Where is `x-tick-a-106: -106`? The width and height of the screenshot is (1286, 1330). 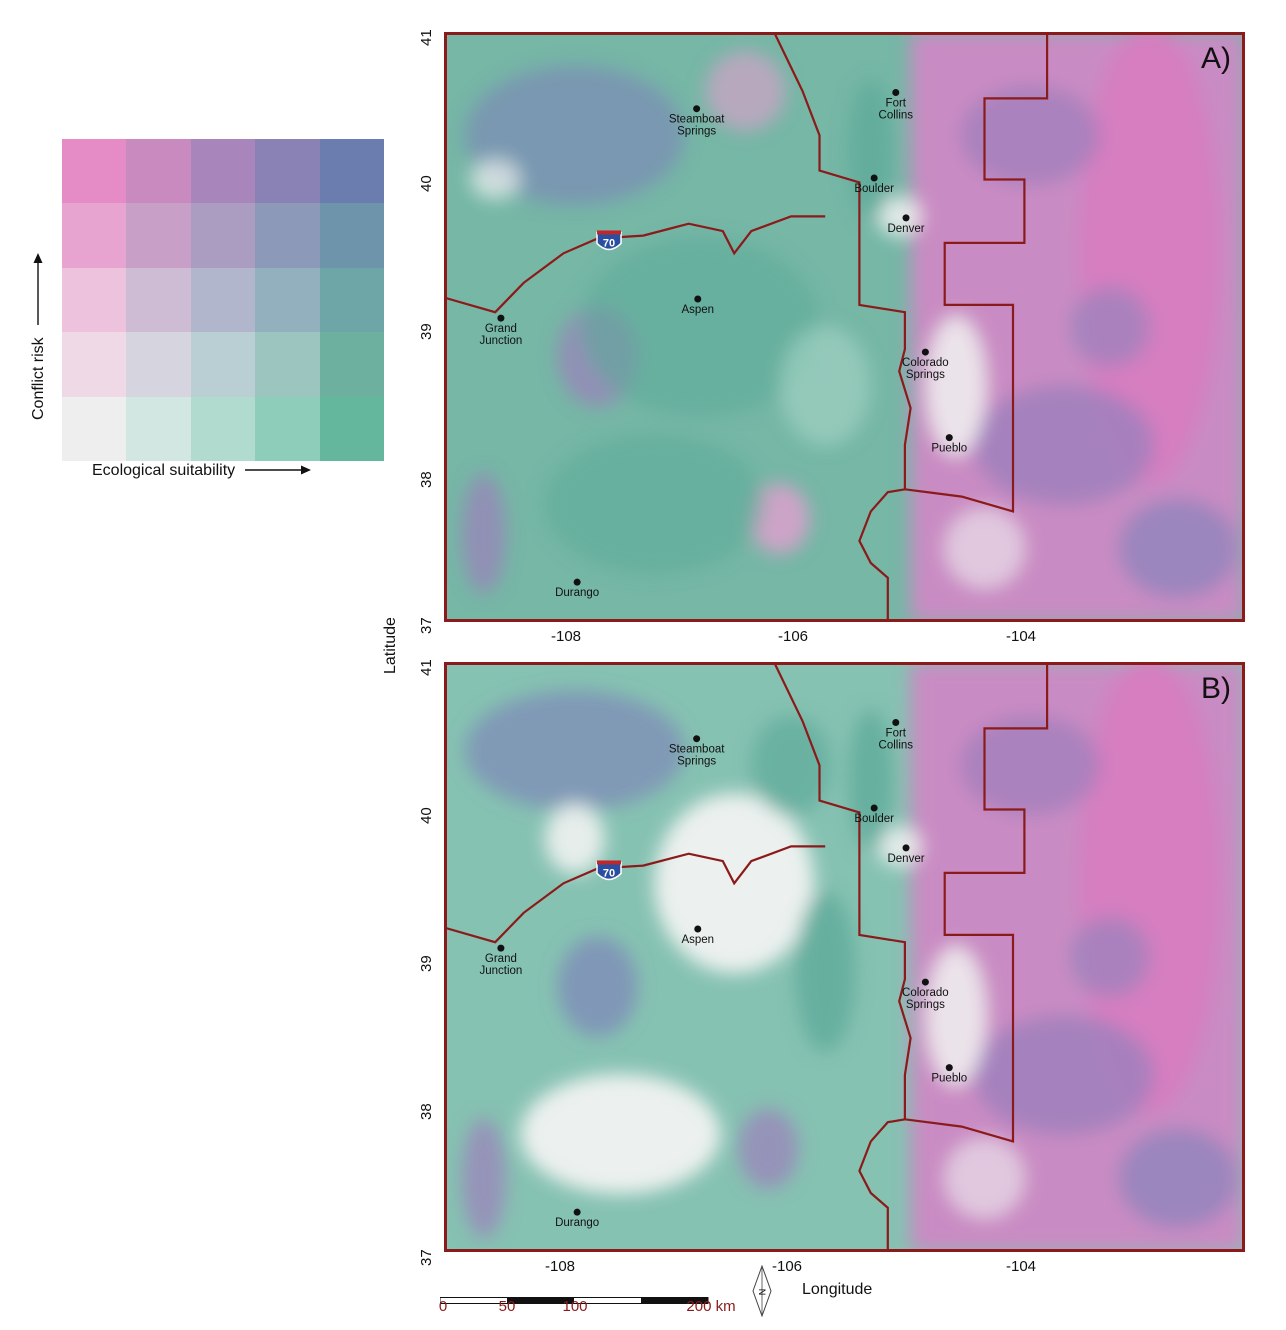 x-tick-a-106: -106 is located at coordinates (793, 636).